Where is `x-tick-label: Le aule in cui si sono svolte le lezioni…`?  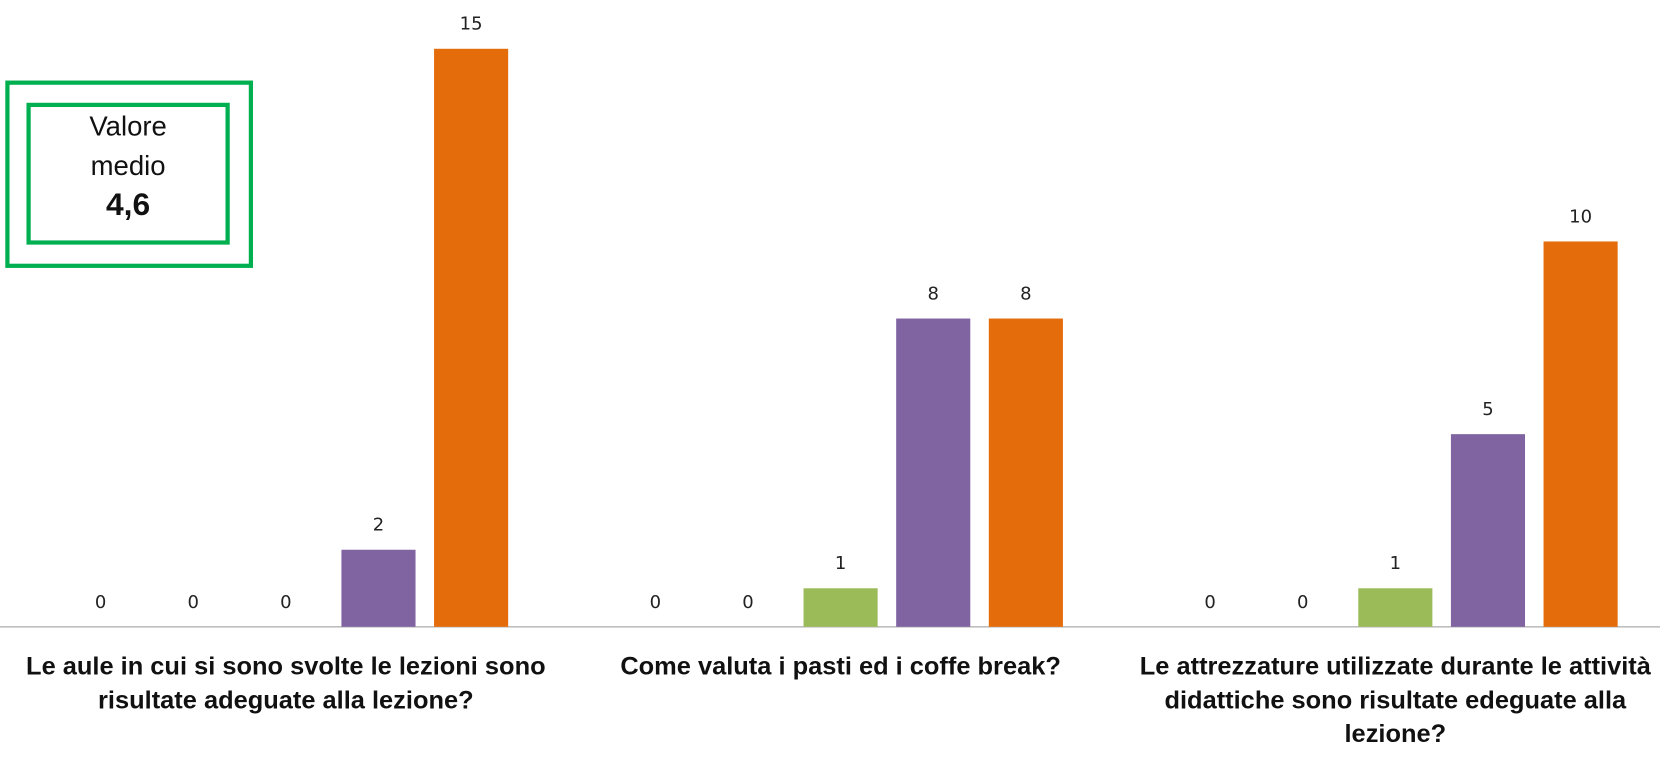 x-tick-label: Le aule in cui si sono svolte le lezioni… is located at coordinates (286, 683).